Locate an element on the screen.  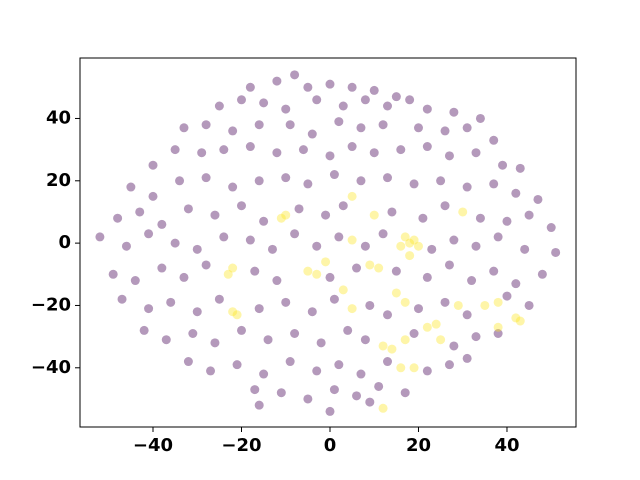
y-tick-label: 20 is located at coordinates (58, 180).